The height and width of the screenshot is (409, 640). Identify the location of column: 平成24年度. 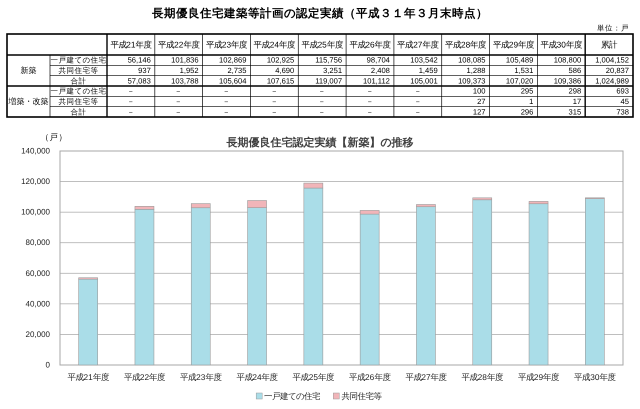
(274, 45).